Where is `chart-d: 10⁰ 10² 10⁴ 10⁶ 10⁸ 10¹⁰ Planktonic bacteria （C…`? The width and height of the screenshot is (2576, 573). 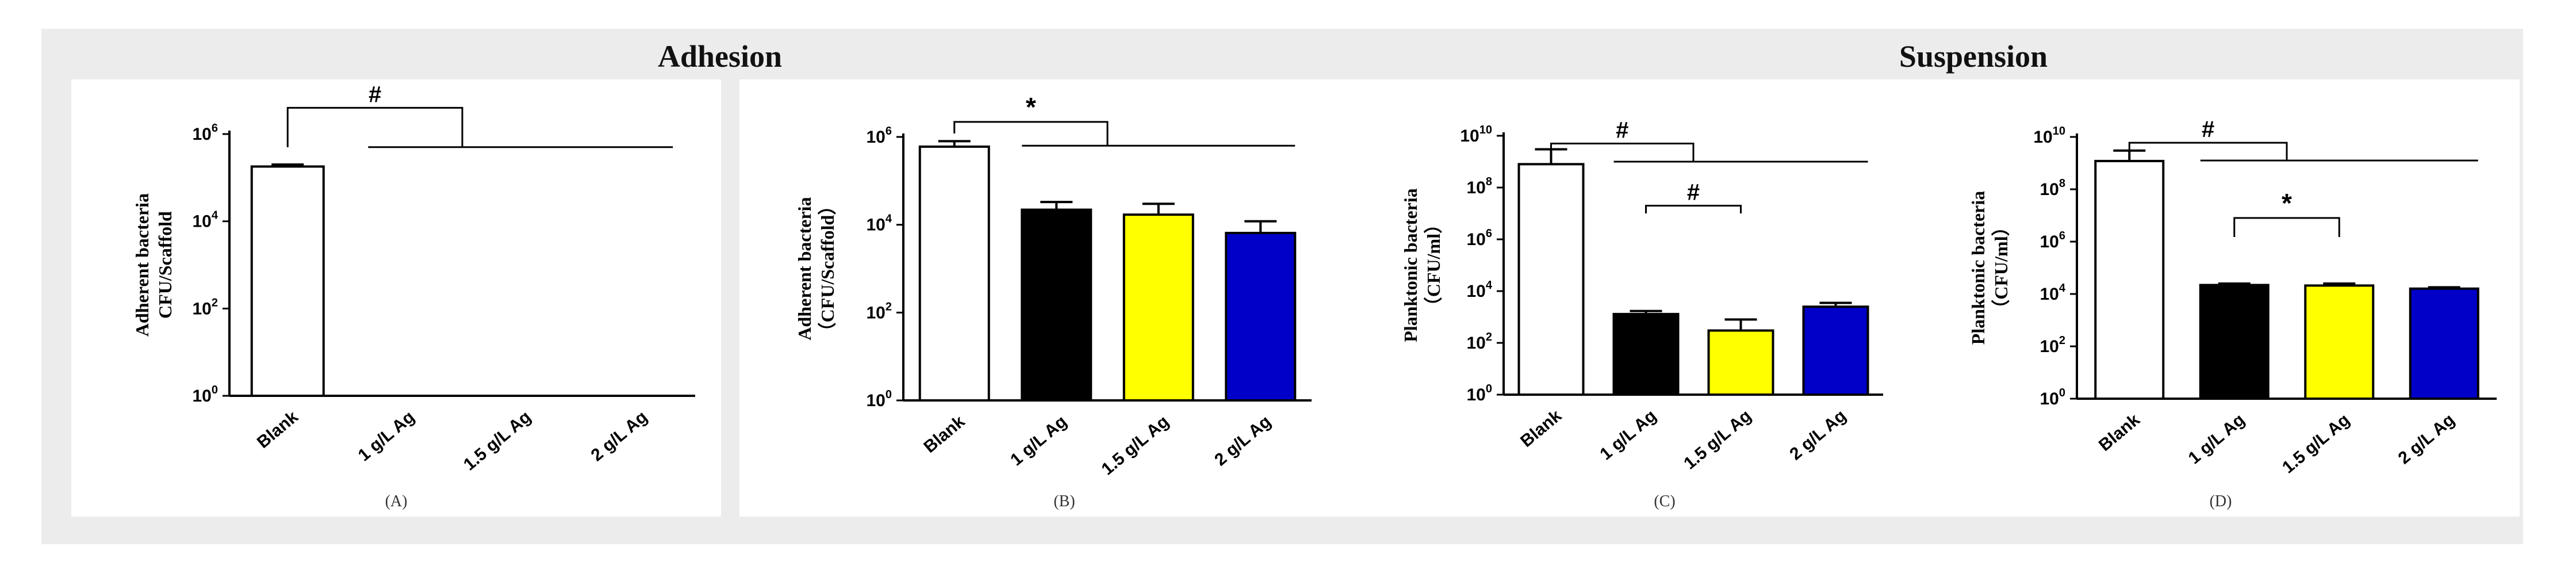 chart-d: 10⁰ 10² 10⁴ 10⁶ 10⁸ 10¹⁰ Planktonic bacteria （C… is located at coordinates (2232, 297).